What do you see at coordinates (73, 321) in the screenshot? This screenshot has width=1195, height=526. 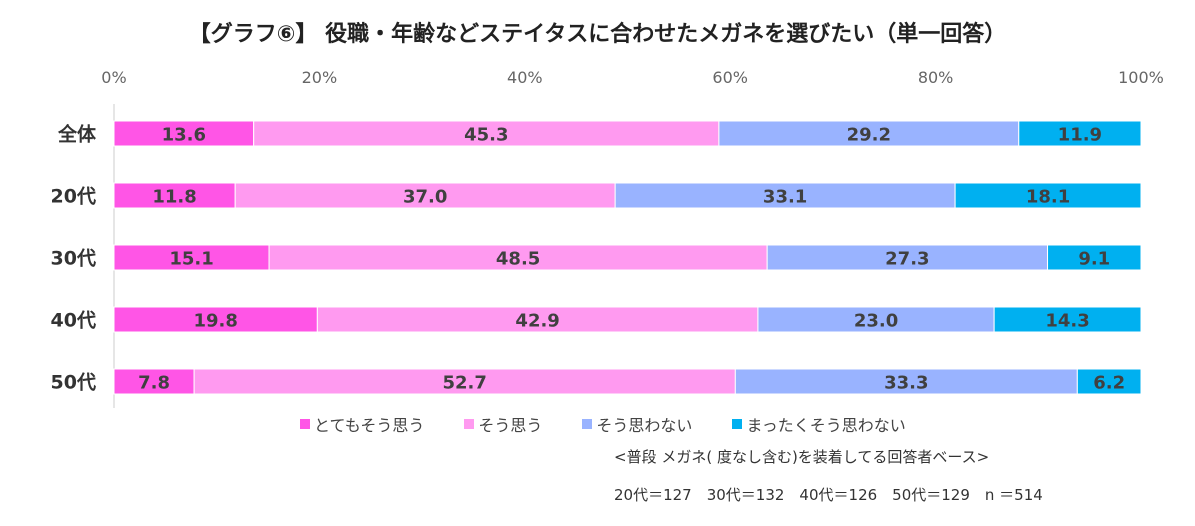 I see `category-label: 40代` at bounding box center [73, 321].